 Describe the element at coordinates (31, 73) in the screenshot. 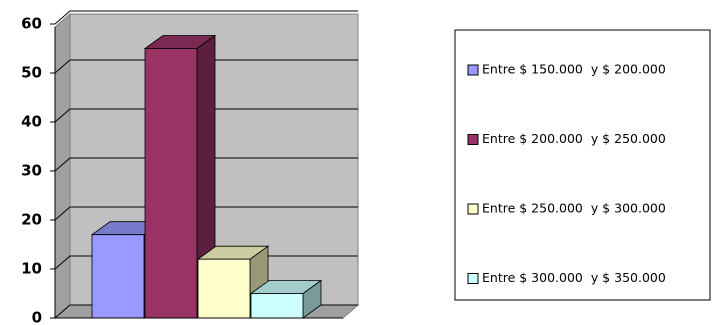

I see `y-tick-label: 50` at that location.